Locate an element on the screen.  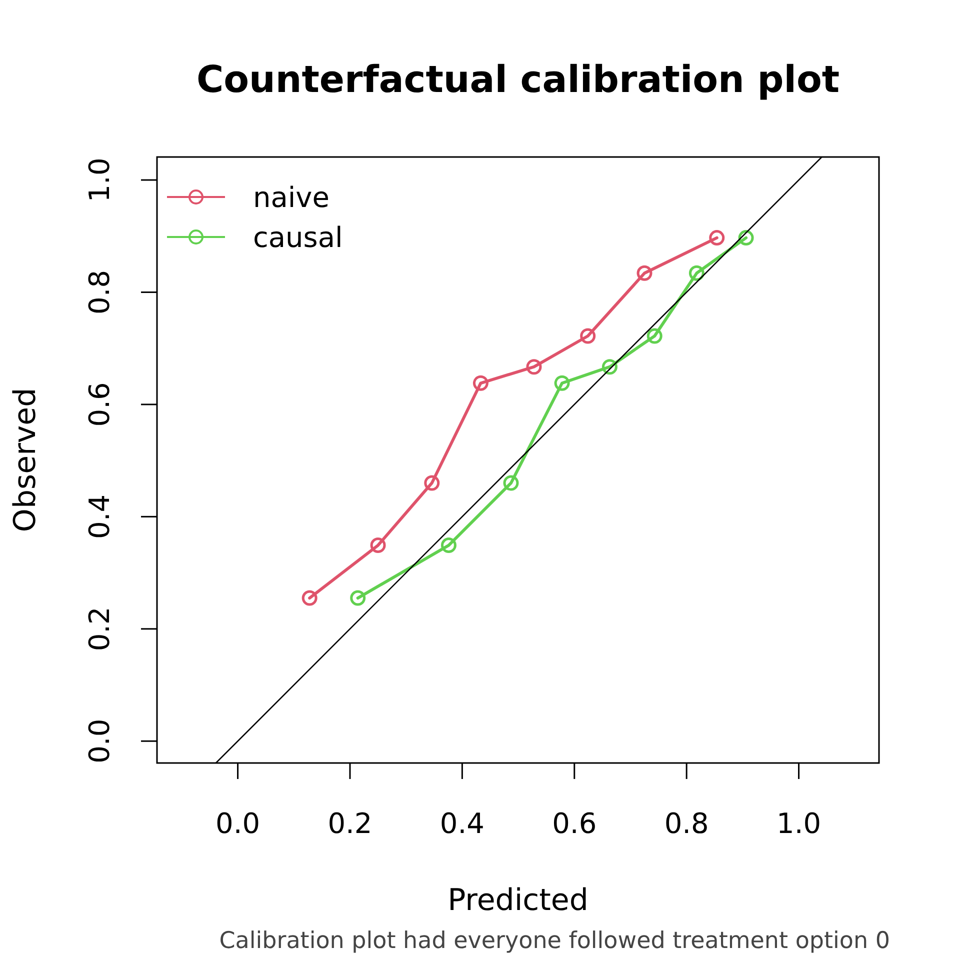
x-axis-title: Predicted is located at coordinates (518, 900).